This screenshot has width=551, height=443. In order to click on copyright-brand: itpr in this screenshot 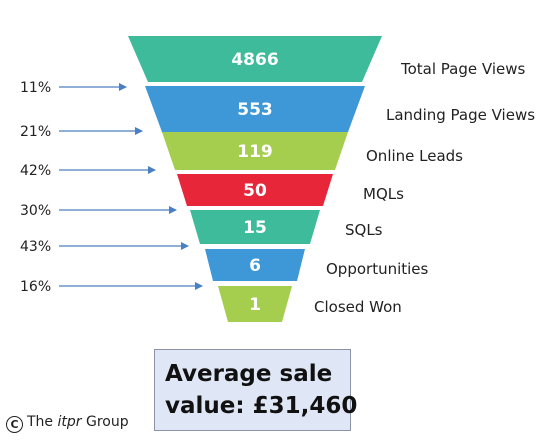, I will do `click(69, 422)`.